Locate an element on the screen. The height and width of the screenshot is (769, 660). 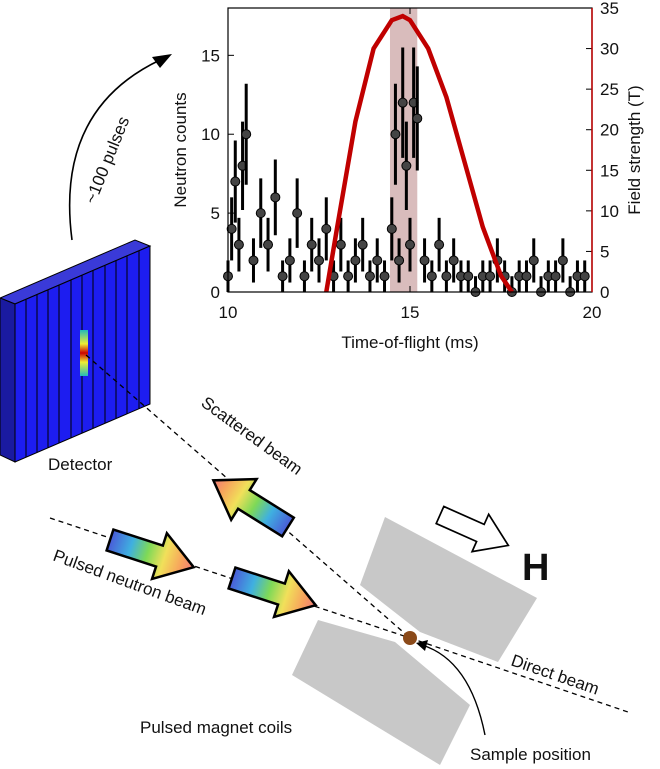
y2-tick-label: 20 is located at coordinates (609, 130).